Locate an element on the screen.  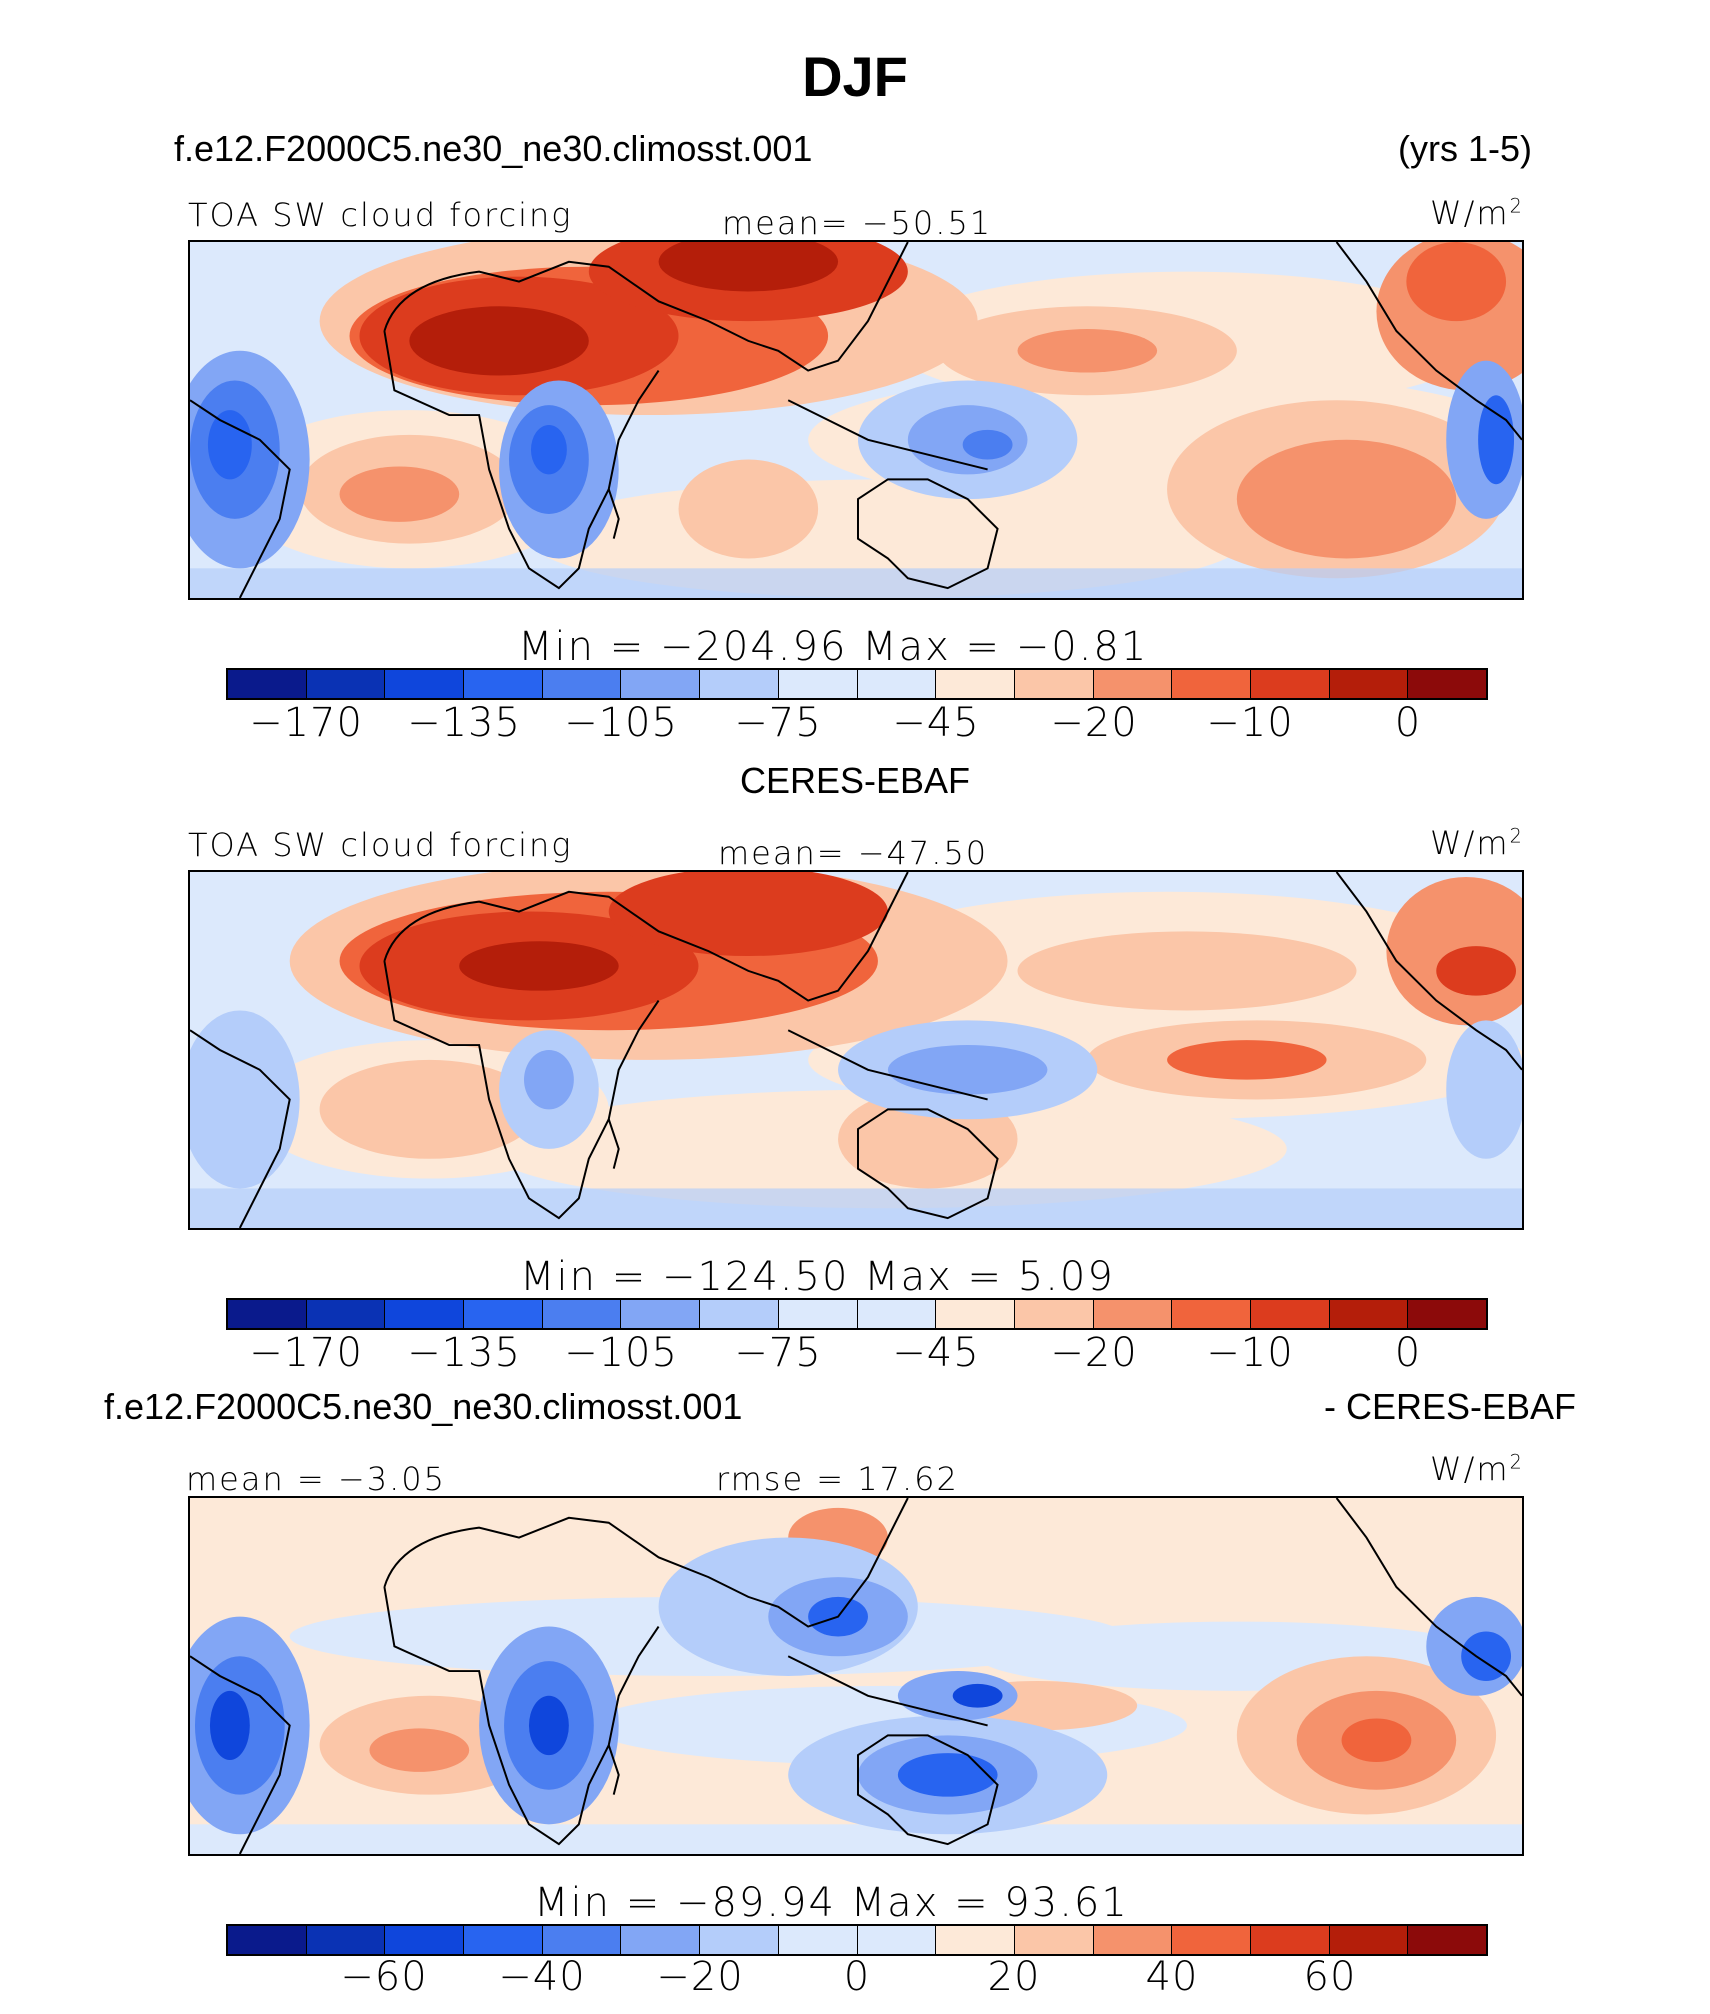
panel3-tick: 40 is located at coordinates (1172, 1977).